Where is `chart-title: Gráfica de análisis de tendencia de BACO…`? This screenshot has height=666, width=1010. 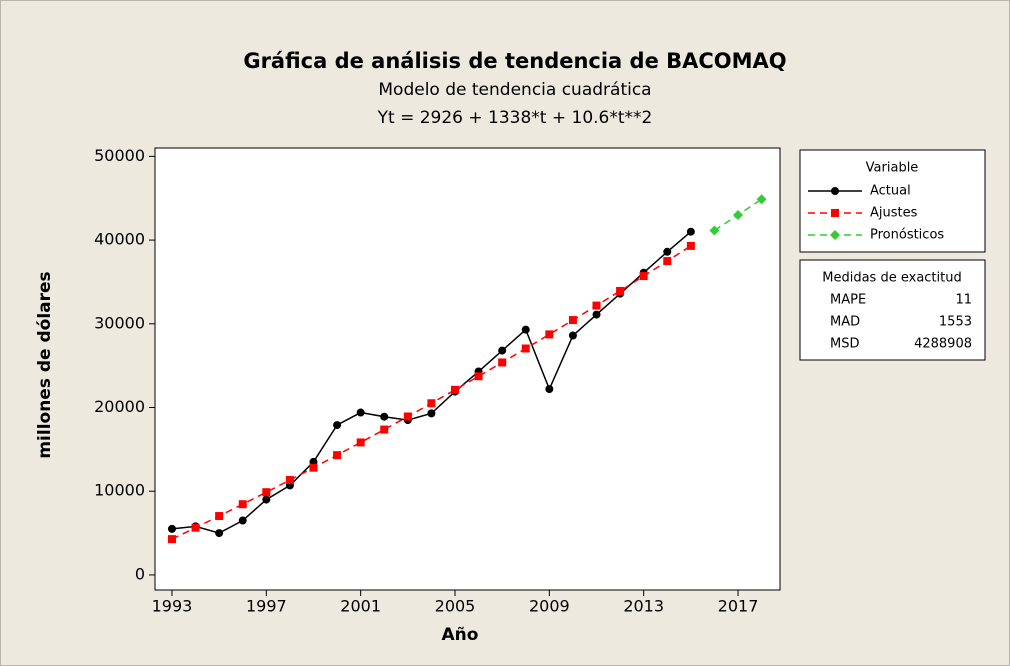
chart-title: Gráfica de análisis de tendencia de BACO… is located at coordinates (514, 61).